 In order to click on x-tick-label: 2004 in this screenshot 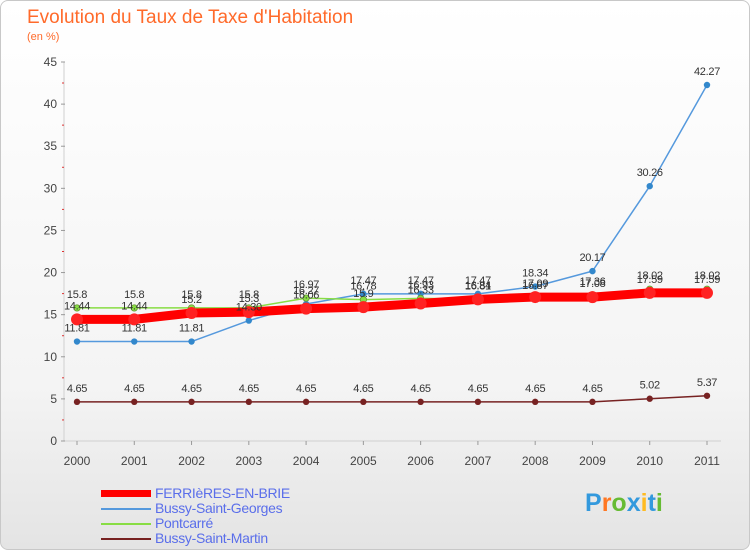, I will do `click(306, 461)`.